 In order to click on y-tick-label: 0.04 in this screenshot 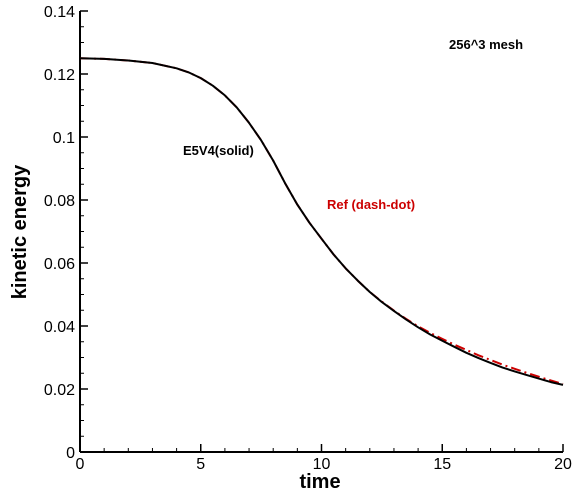, I will do `click(59, 327)`.